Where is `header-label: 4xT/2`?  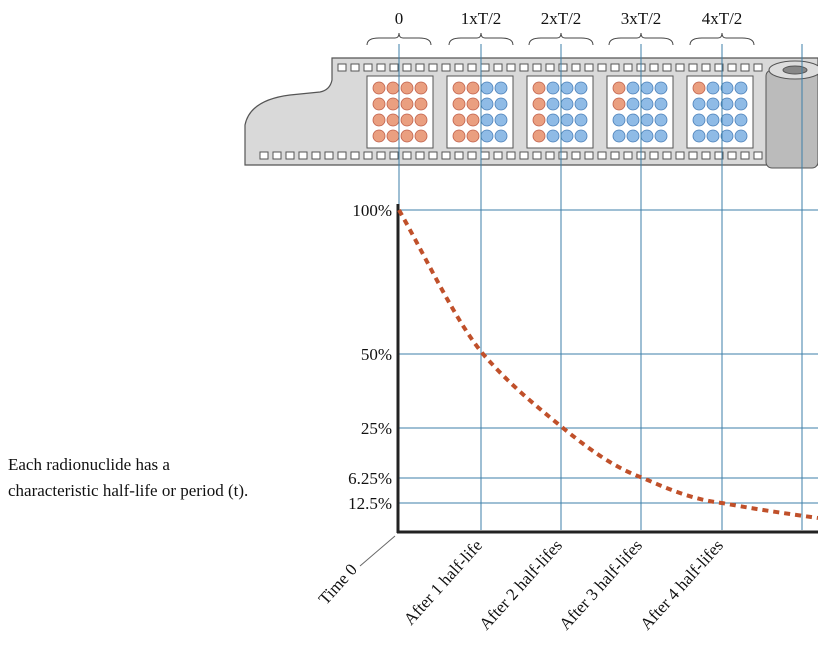 header-label: 4xT/2 is located at coordinates (722, 18).